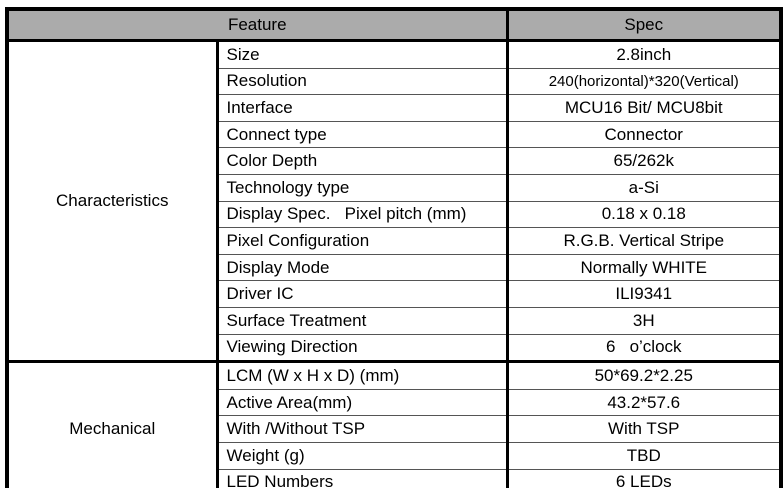  I want to click on feature-cell: Technology type, so click(363, 188).